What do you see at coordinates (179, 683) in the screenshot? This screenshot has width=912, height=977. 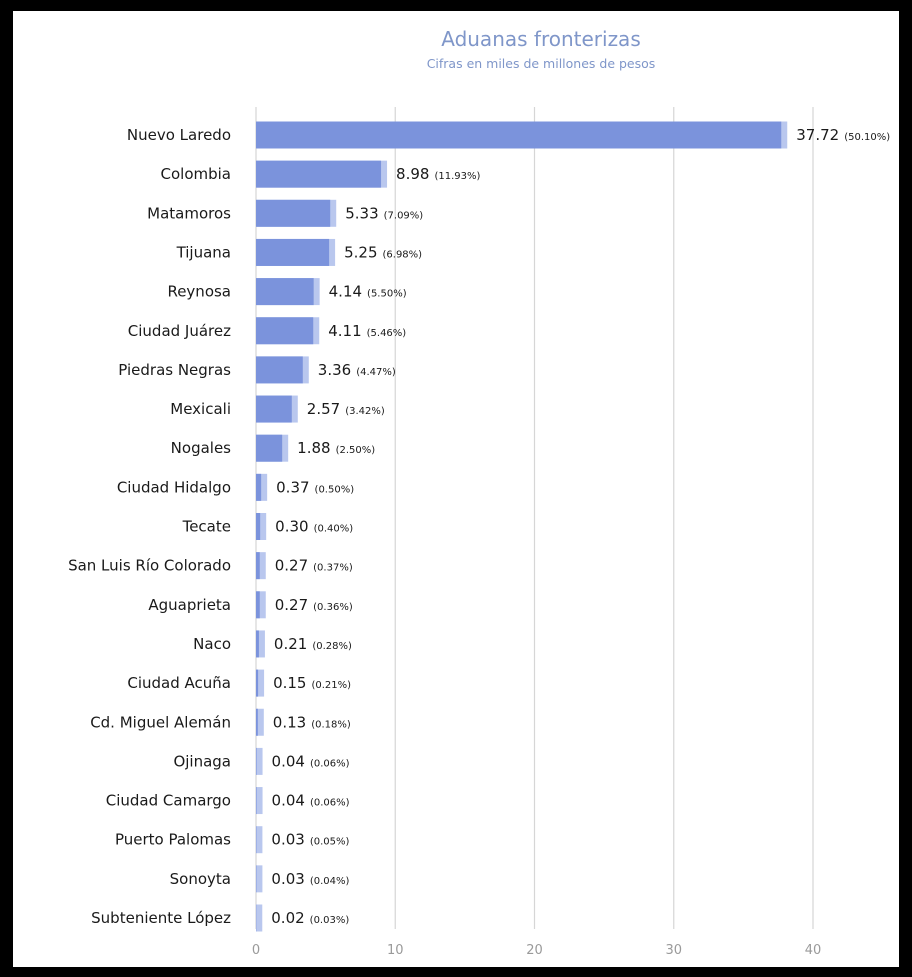 I see `category-label: Ciudad Acuña` at bounding box center [179, 683].